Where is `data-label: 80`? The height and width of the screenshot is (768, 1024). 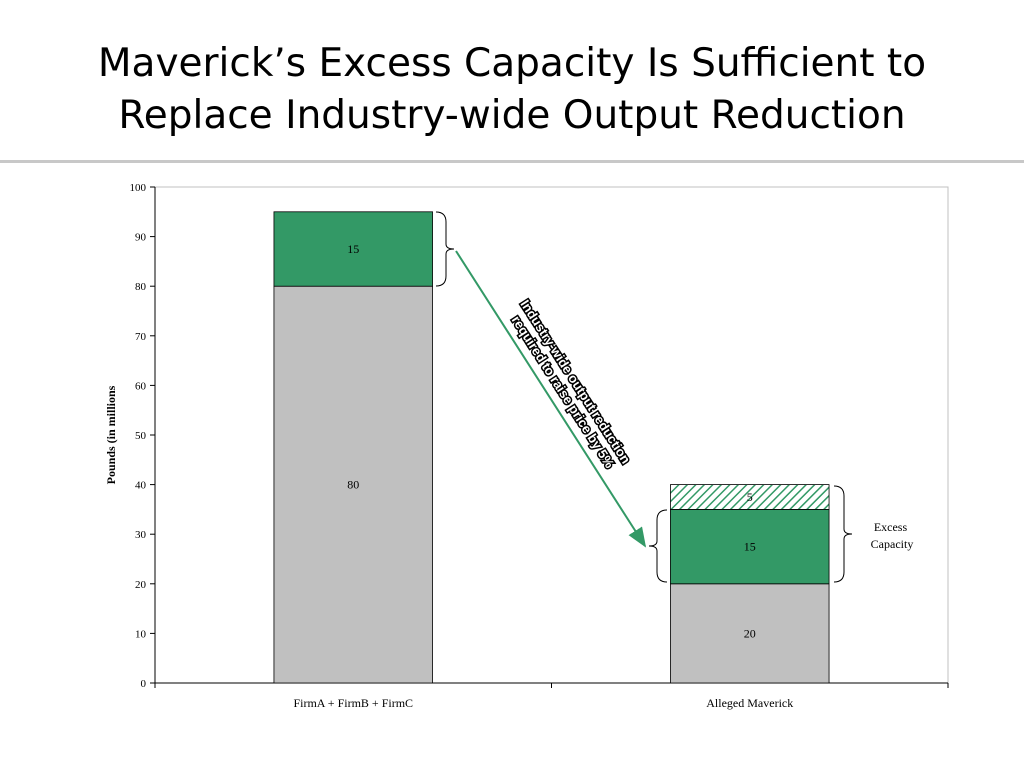
data-label: 80 is located at coordinates (353, 485).